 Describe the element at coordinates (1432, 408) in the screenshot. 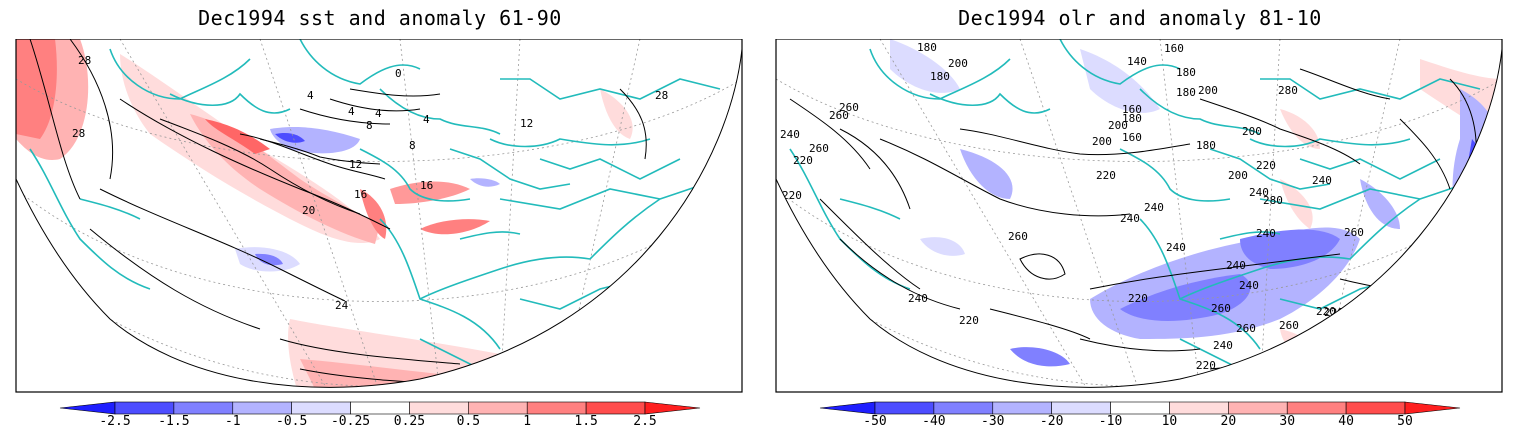

I see `colorbar-arrow-high` at that location.